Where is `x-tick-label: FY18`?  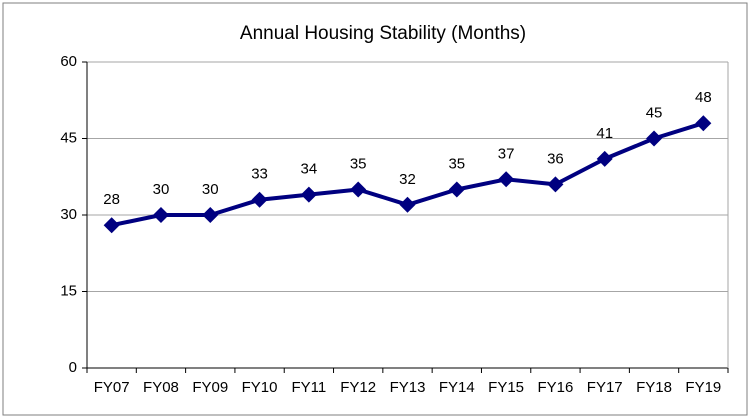
x-tick-label: FY18 is located at coordinates (654, 387).